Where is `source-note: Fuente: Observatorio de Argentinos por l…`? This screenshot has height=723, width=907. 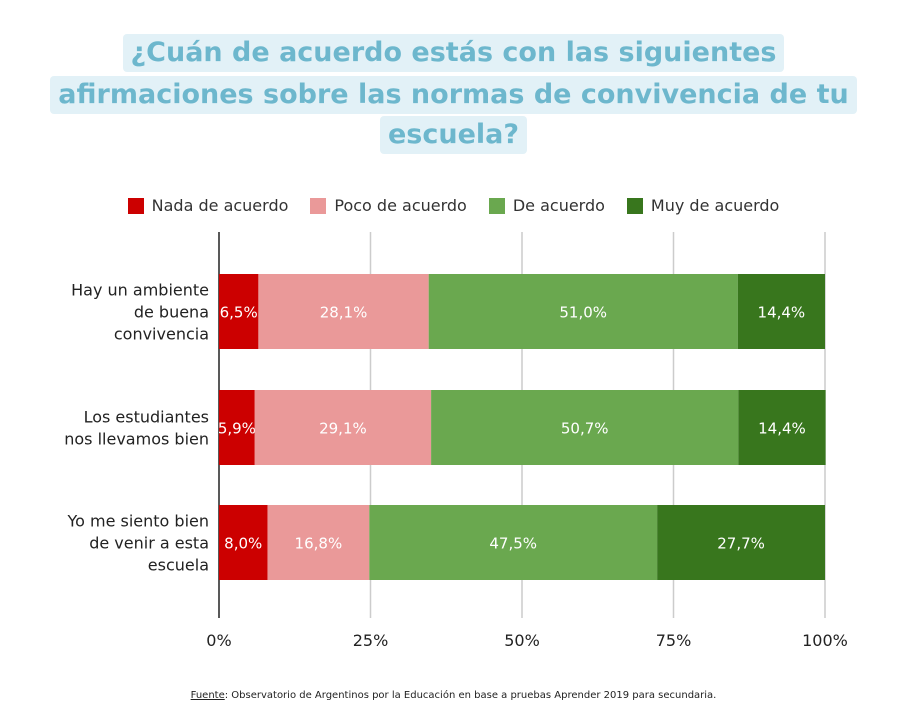
source-note: Fuente: Observatorio de Argentinos por l… is located at coordinates (453, 695).